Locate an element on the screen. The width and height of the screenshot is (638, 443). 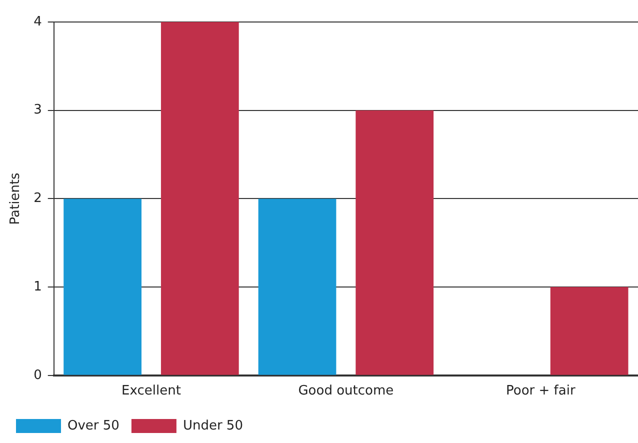
x-tick-label: Poor + fair is located at coordinates (541, 391).